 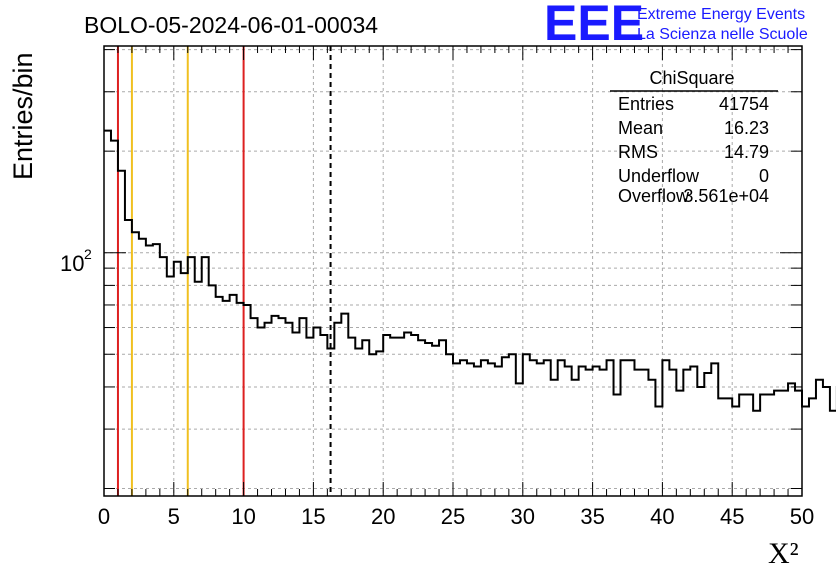 I want to click on stats-title: ChiSquare, so click(x=691, y=78).